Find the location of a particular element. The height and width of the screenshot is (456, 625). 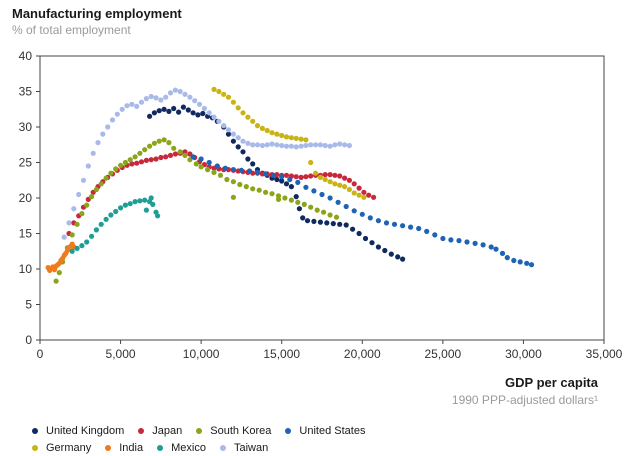

legend-label: India is located at coordinates (131, 447).